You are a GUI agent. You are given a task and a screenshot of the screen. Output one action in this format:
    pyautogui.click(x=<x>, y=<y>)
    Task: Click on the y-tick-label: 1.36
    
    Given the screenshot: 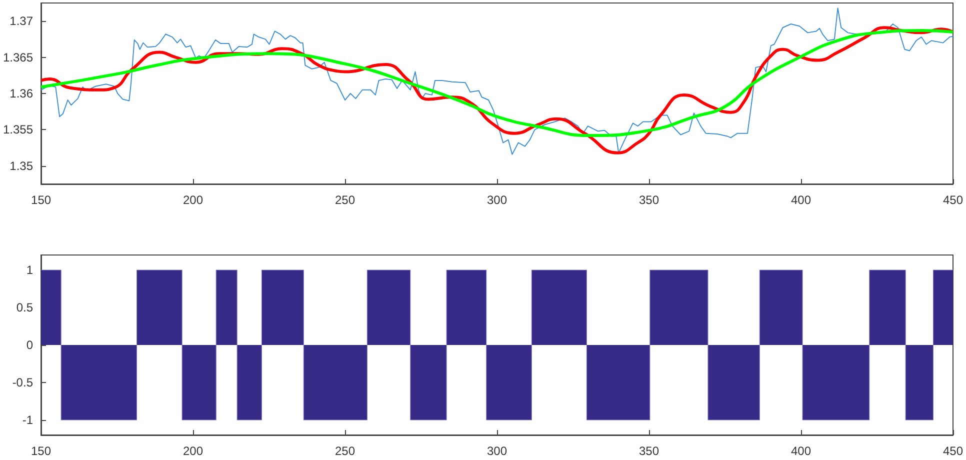 What is the action you would take?
    pyautogui.click(x=22, y=93)
    